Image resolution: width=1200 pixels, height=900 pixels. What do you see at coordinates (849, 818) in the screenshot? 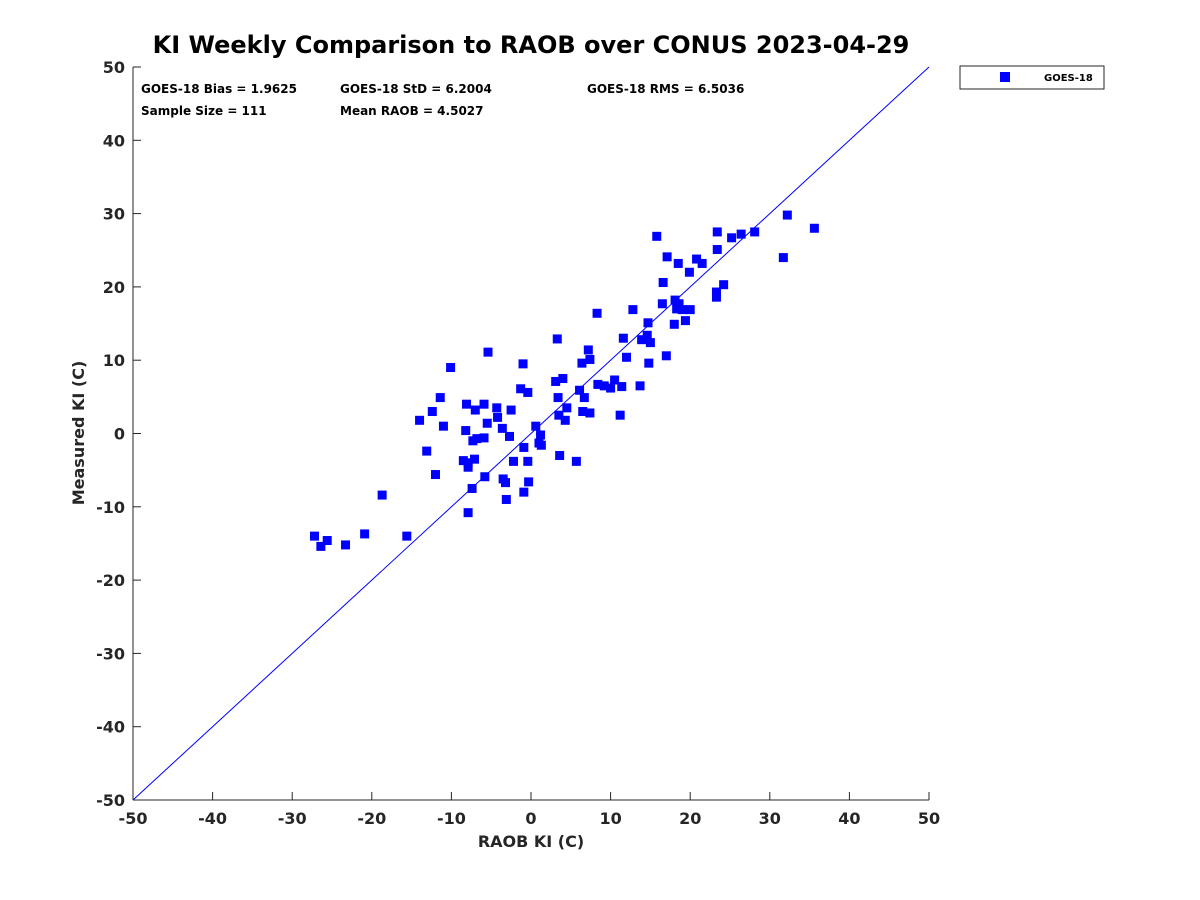
I see `x-tick-label: 40` at bounding box center [849, 818].